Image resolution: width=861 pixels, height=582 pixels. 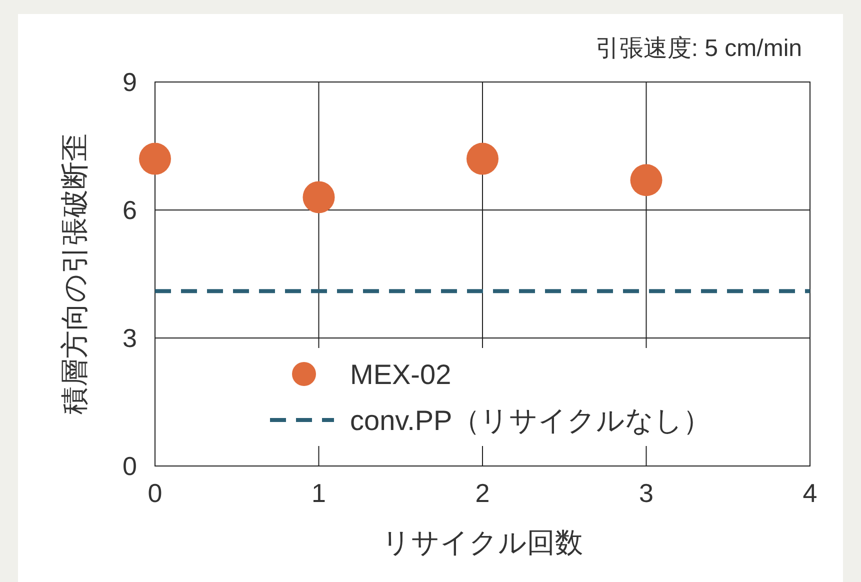 What do you see at coordinates (319, 493) in the screenshot?
I see `x-tick-label: 1` at bounding box center [319, 493].